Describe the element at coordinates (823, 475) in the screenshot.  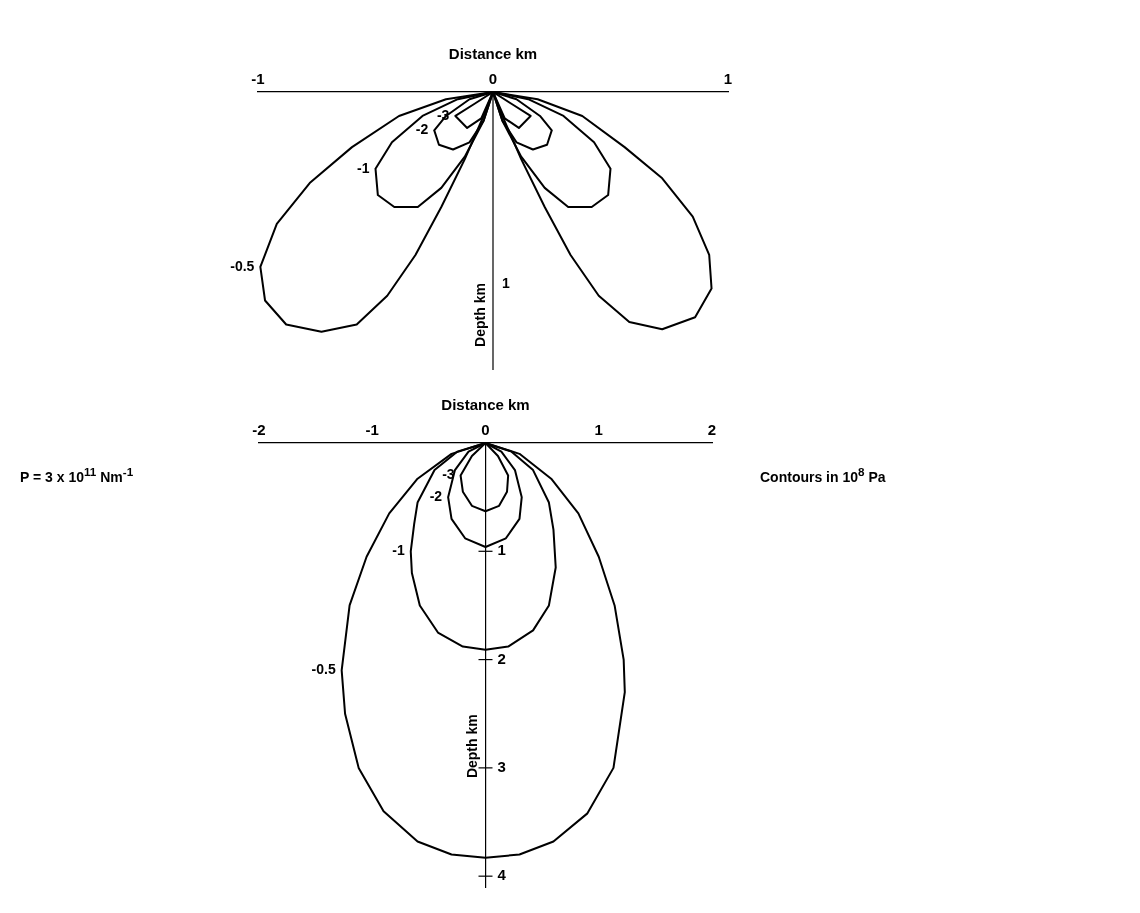
I see `text: Contours in 10$^{8}$ Pa` at that location.